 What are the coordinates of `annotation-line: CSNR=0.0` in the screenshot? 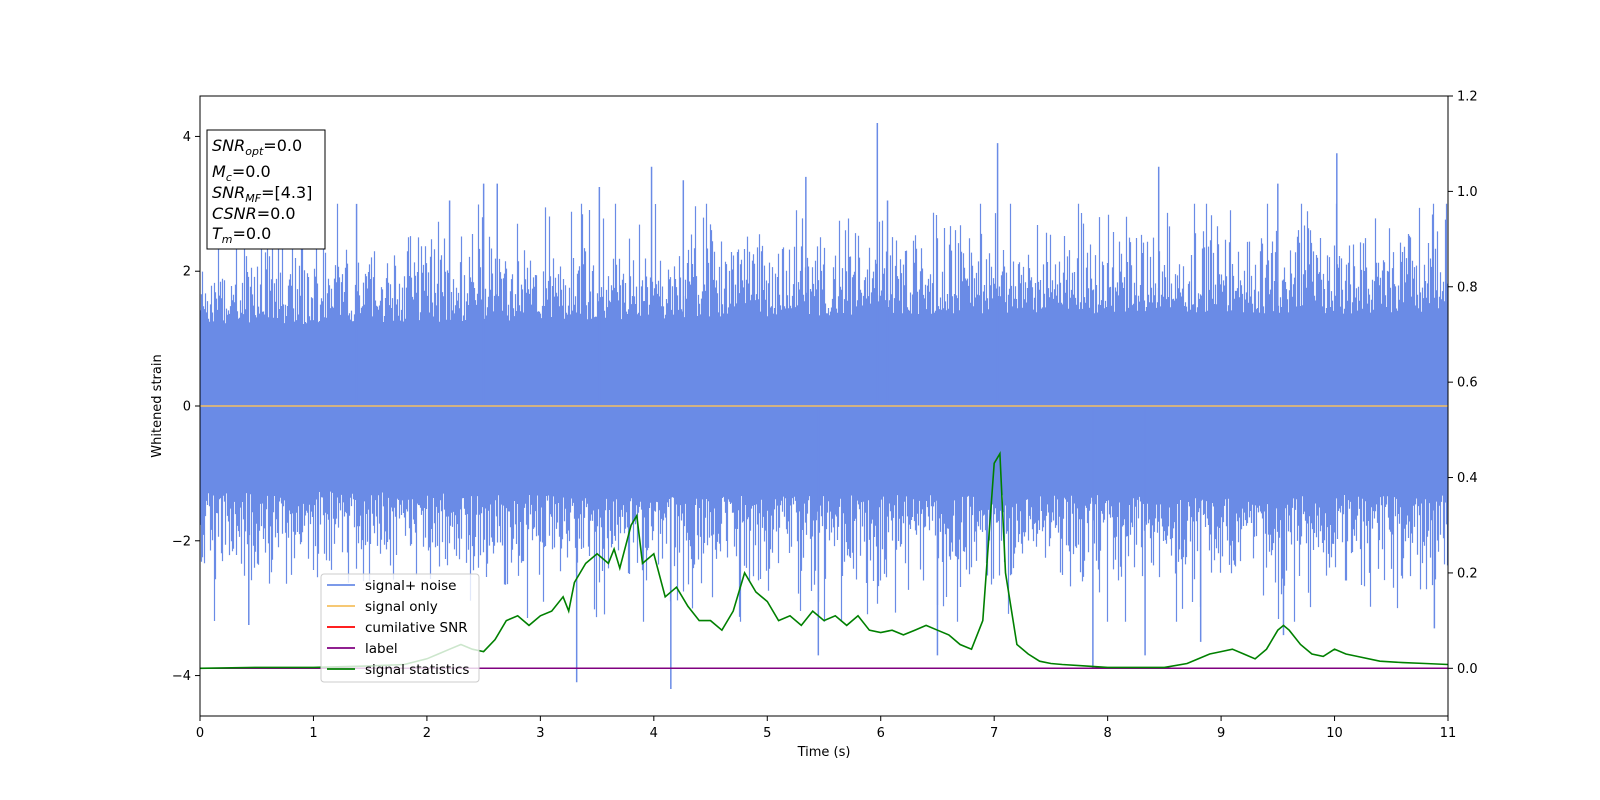 It's located at (254, 213).